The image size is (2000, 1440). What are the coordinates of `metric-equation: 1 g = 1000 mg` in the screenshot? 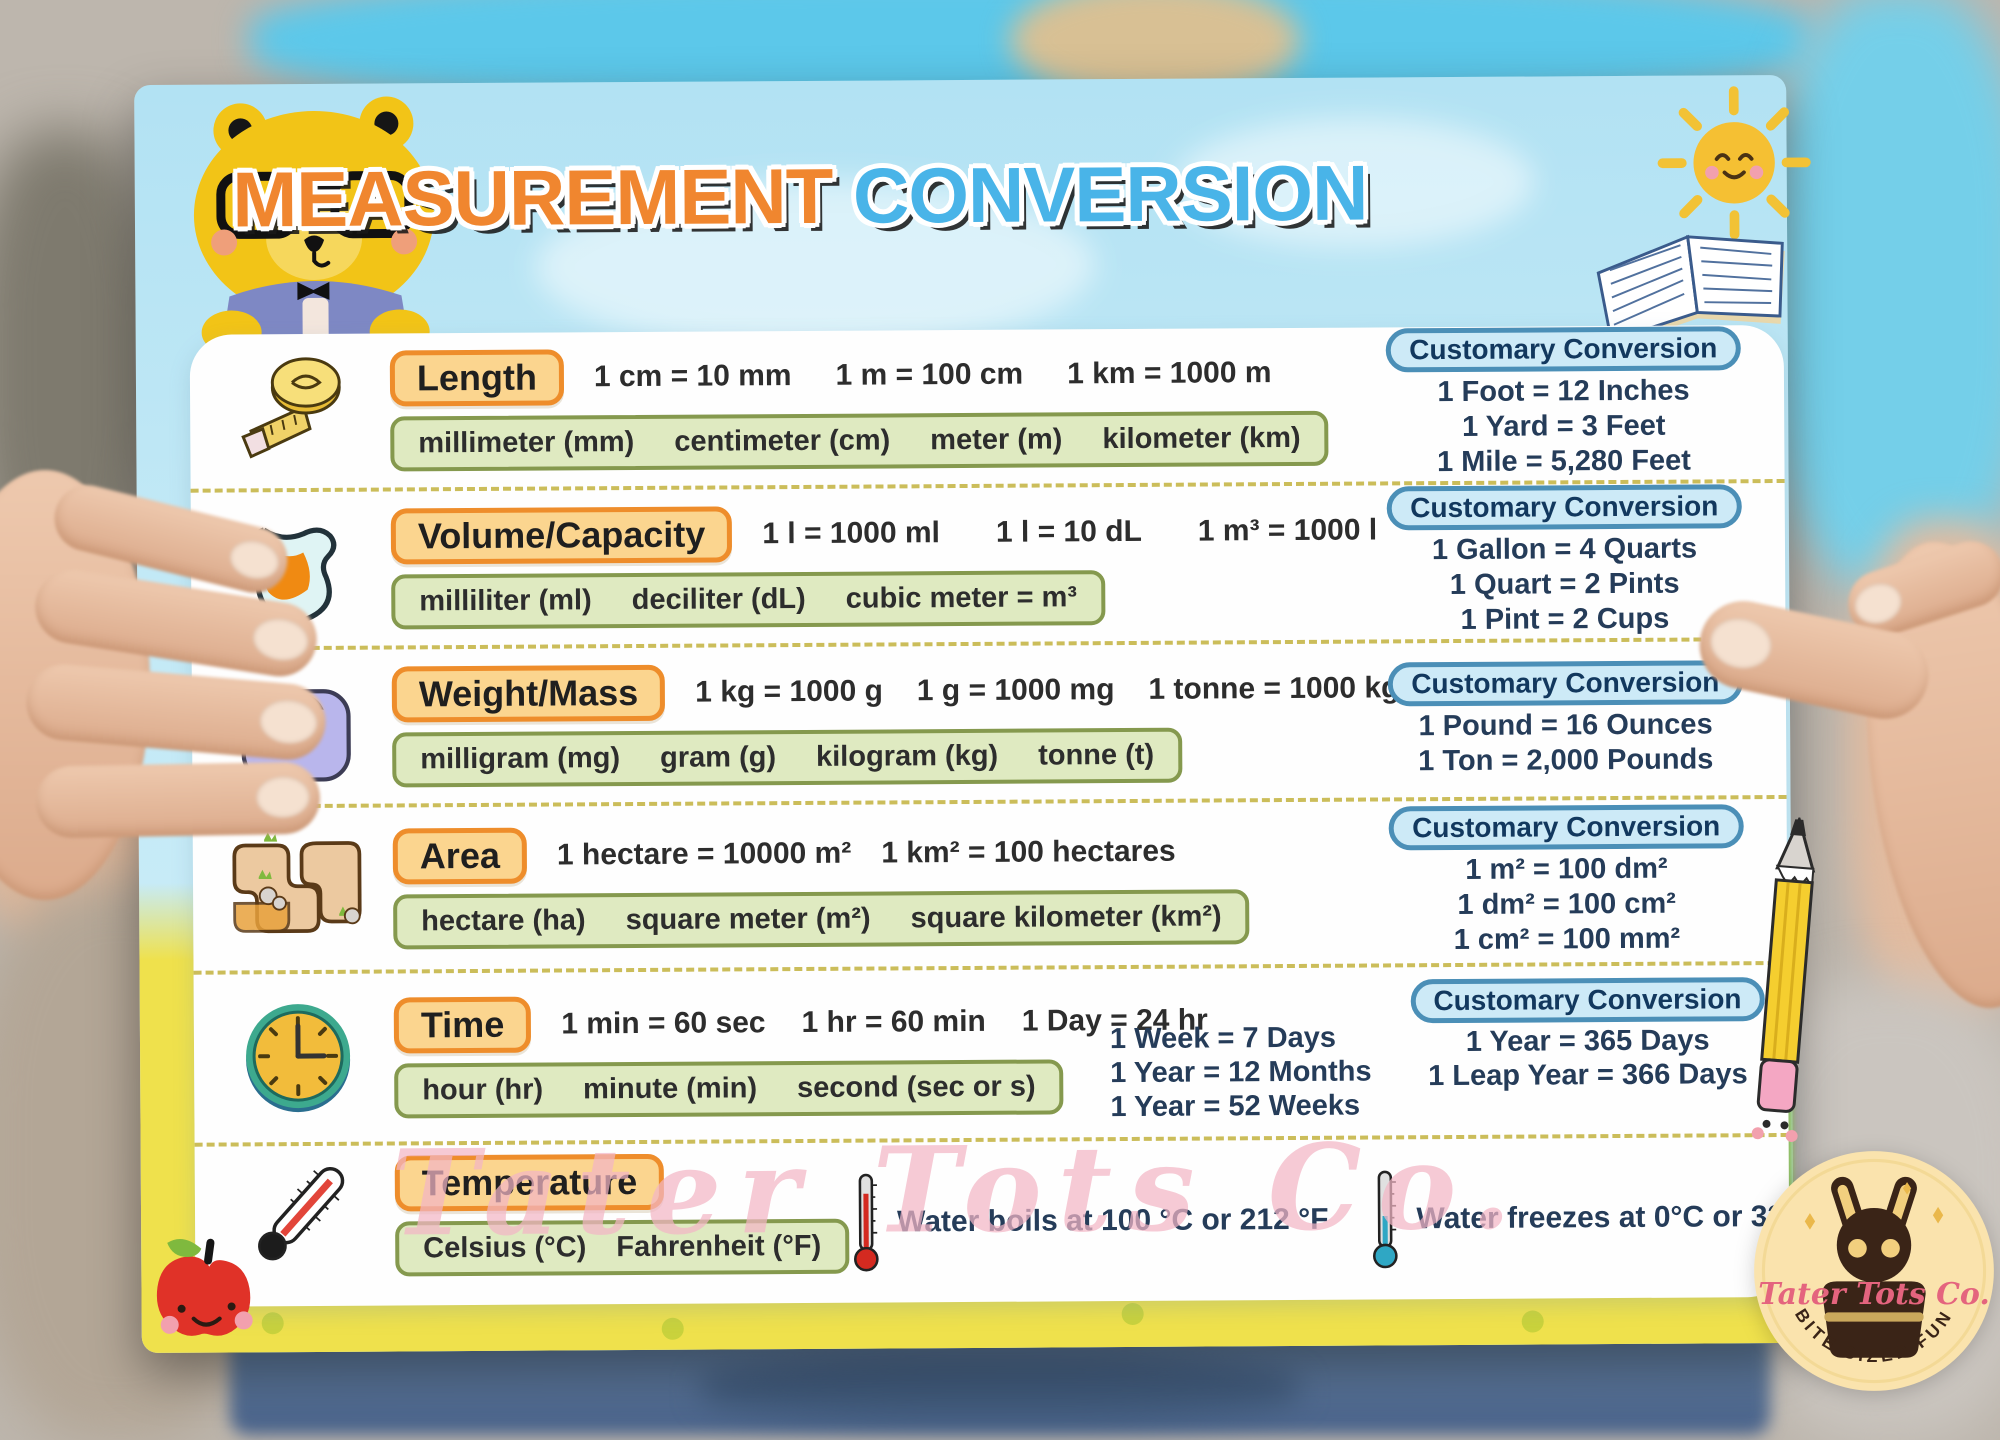 It's located at (1016, 690).